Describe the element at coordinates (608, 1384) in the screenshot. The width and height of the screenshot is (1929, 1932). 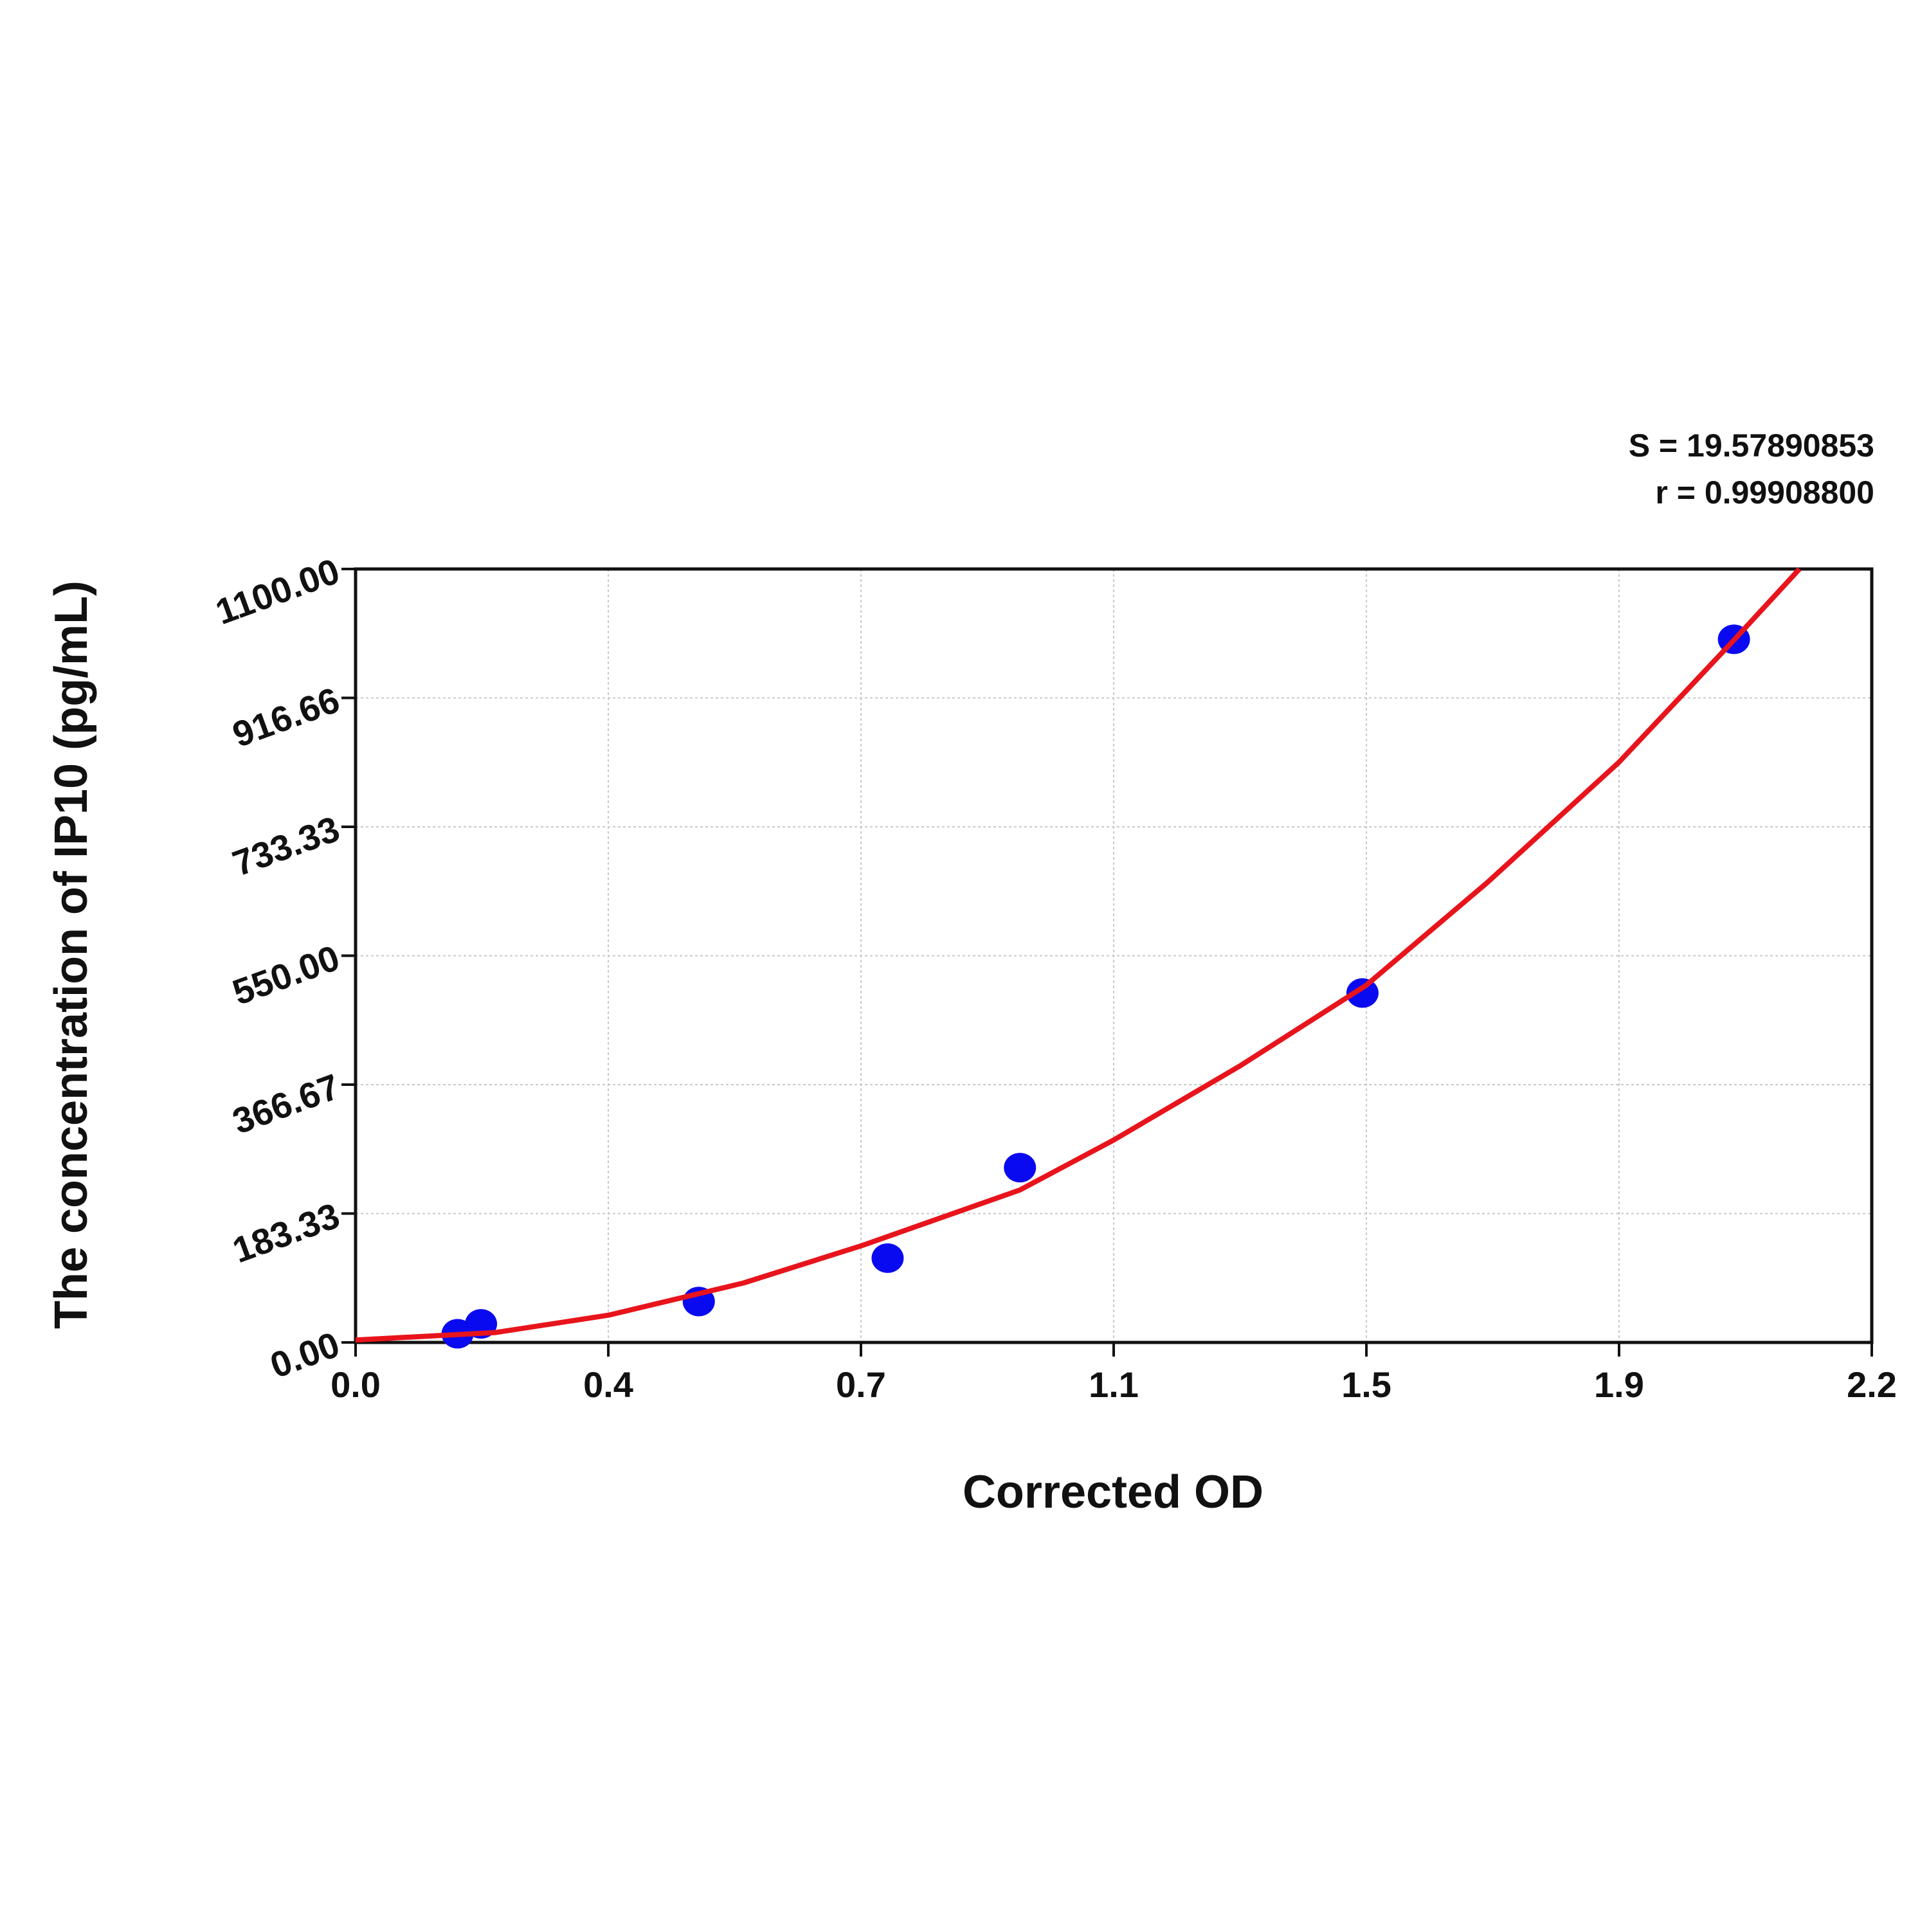
I see `x-tick-label: 0.4` at that location.